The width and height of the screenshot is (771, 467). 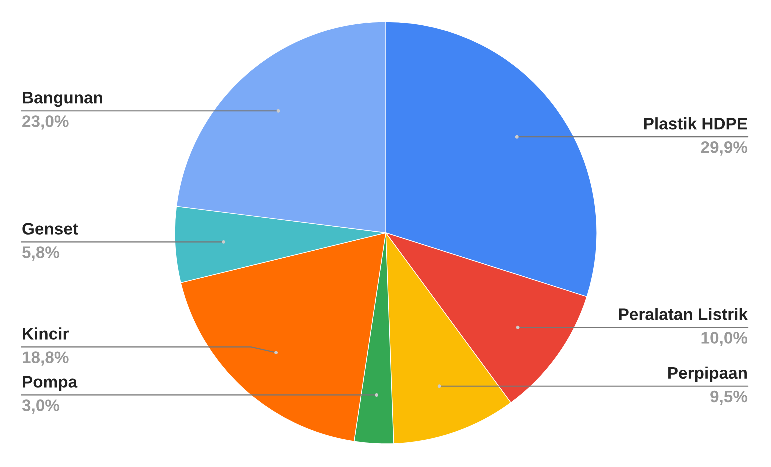 I want to click on slice-label: Genset, so click(x=50, y=229).